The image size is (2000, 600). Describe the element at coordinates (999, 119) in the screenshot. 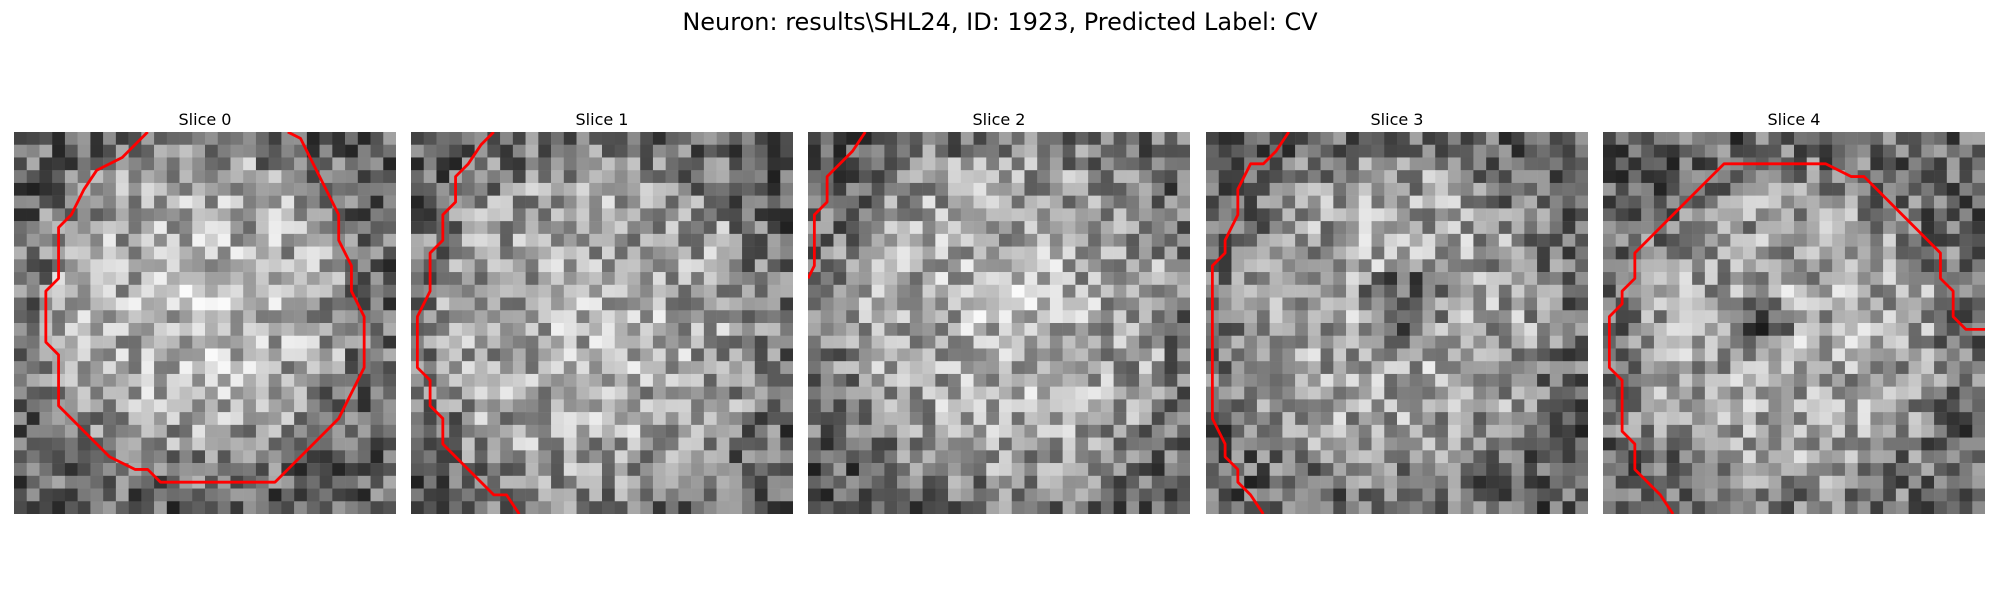

I see `panel-title: Slice 2` at that location.